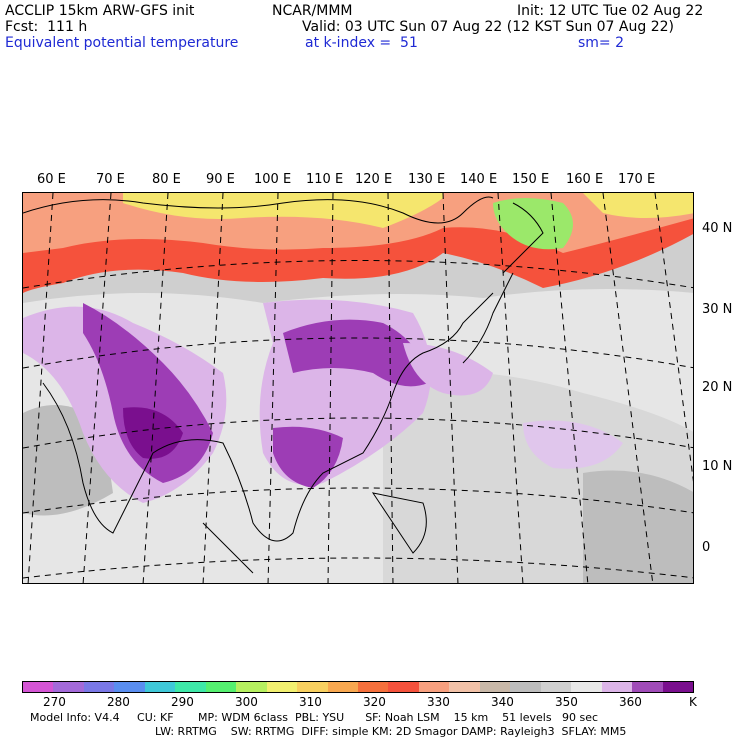 The width and height of the screenshot is (740, 740). I want to click on green-patch, so click(533, 224).